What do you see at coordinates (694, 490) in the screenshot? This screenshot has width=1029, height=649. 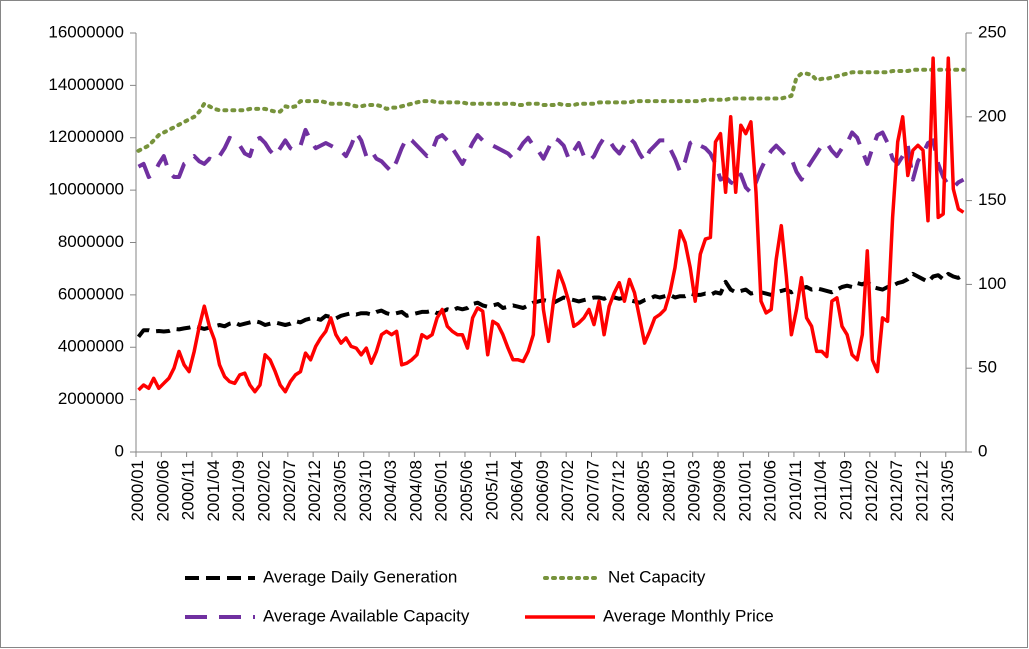 I see `x-tick-label: 2009/03` at bounding box center [694, 490].